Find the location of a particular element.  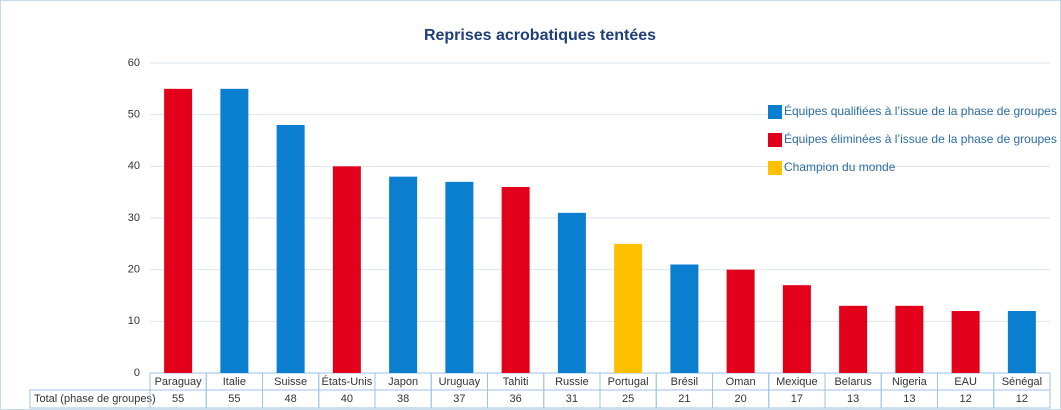

table-value: 36 is located at coordinates (516, 399).